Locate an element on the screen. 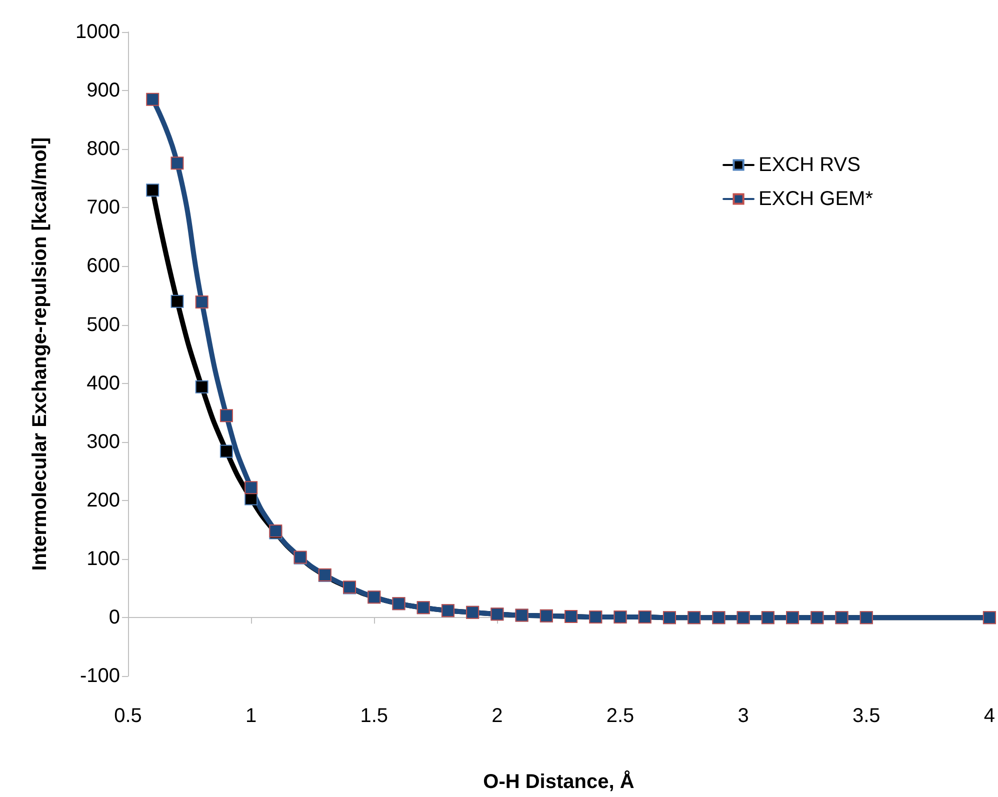 Image resolution: width=998 pixels, height=797 pixels. y-tick-label: 700 is located at coordinates (103, 207).